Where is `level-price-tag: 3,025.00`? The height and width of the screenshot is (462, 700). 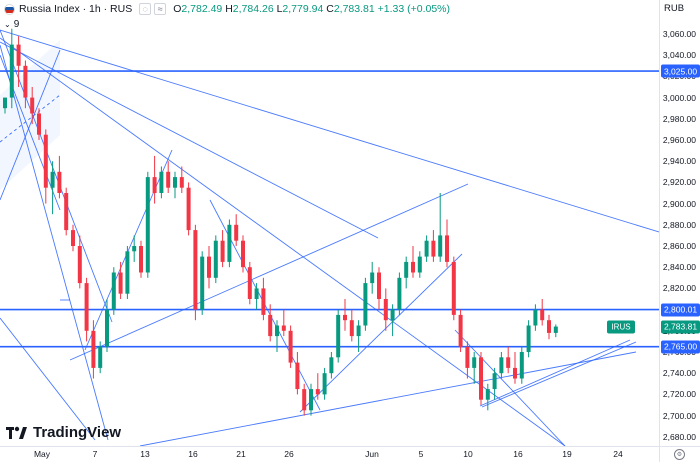 level-price-tag: 3,025.00 is located at coordinates (680, 71).